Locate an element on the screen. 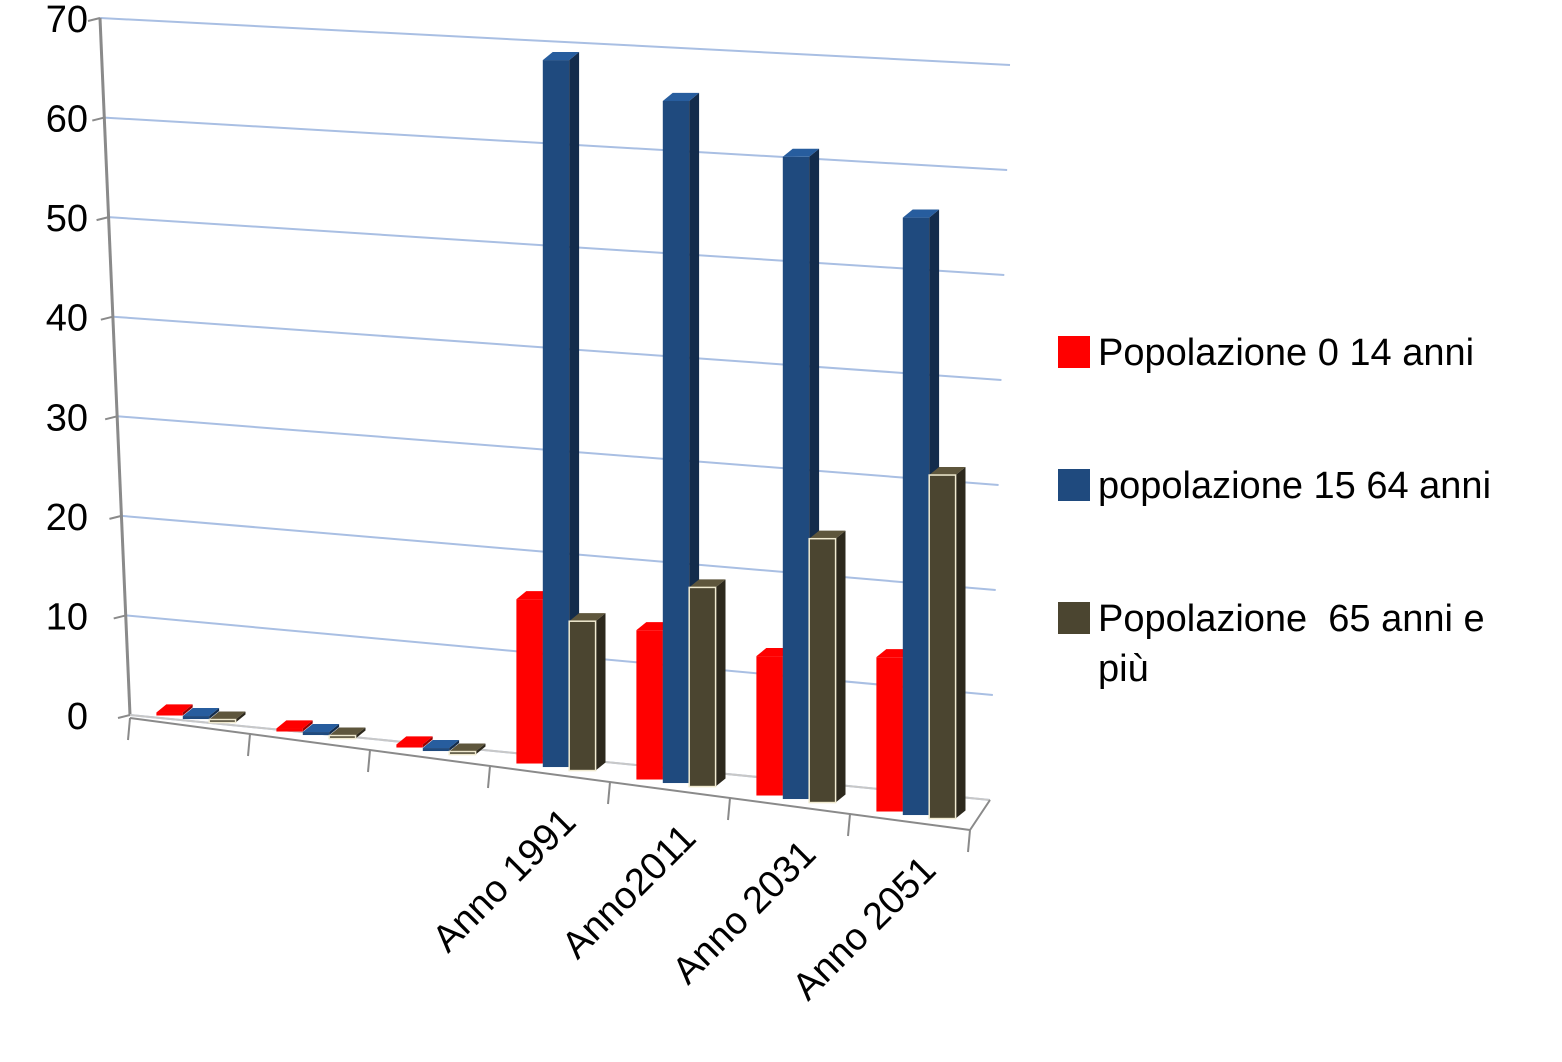  legend-label: popolazione 15 64 anni is located at coordinates (1294, 486).